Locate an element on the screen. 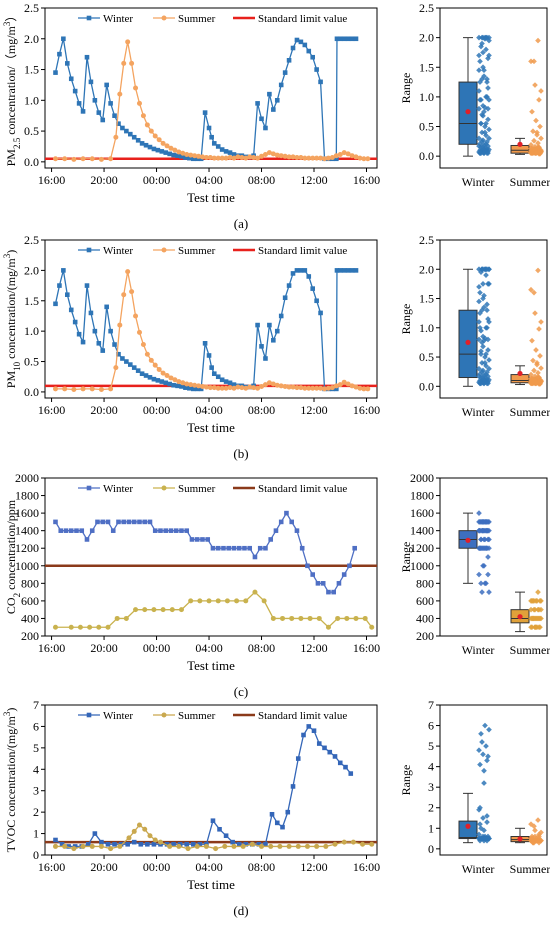 Image resolution: width=550 pixels, height=933 pixels. box-iqr-winter is located at coordinates (468, 830).